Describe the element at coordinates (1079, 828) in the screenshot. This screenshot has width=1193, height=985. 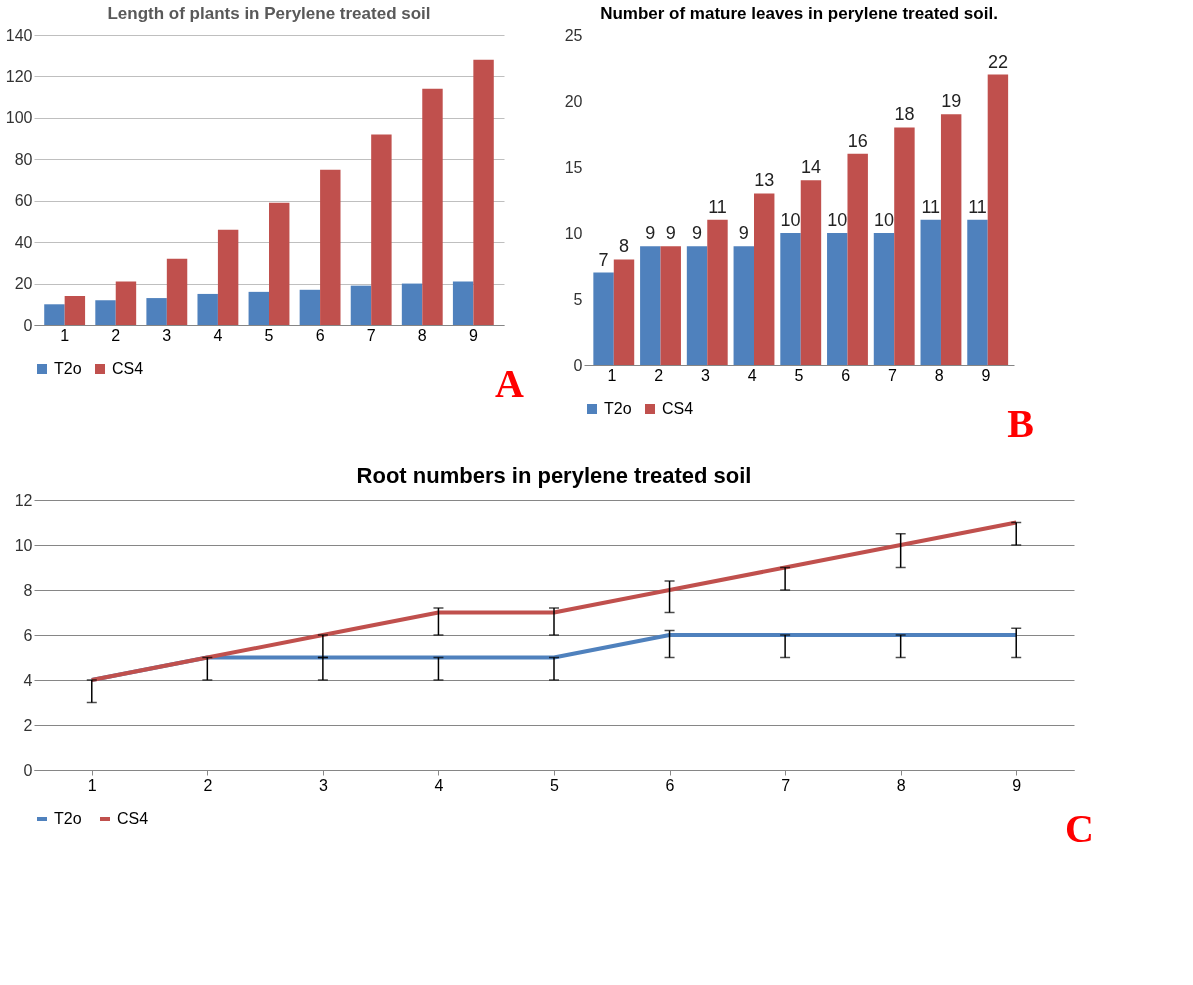
I see `text: C` at that location.